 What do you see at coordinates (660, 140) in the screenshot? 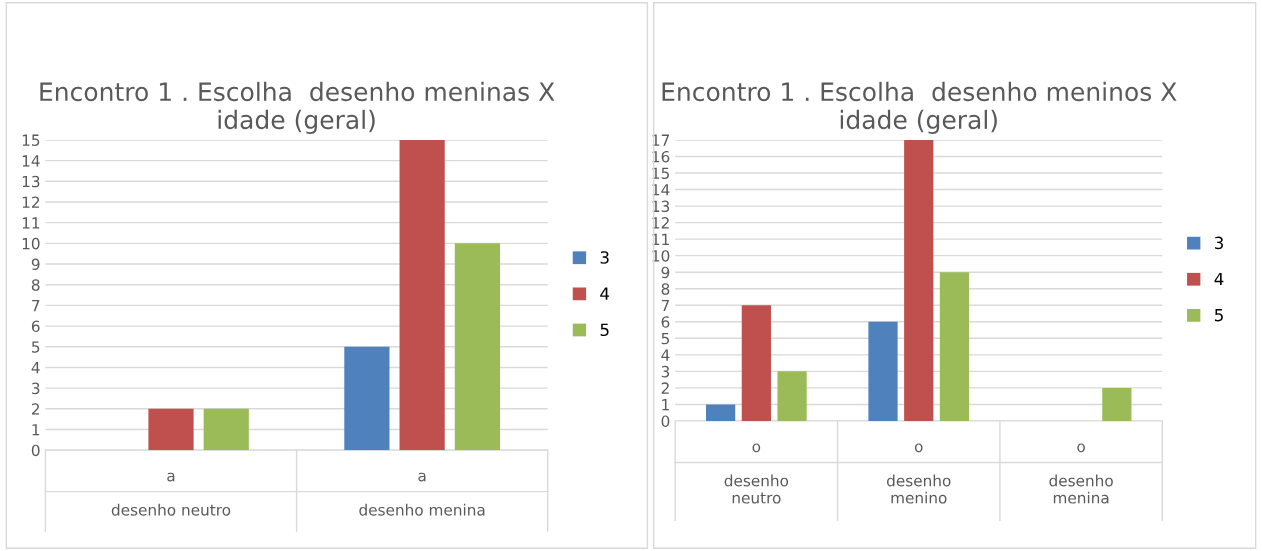
I see `y-tick-label: 17` at bounding box center [660, 140].